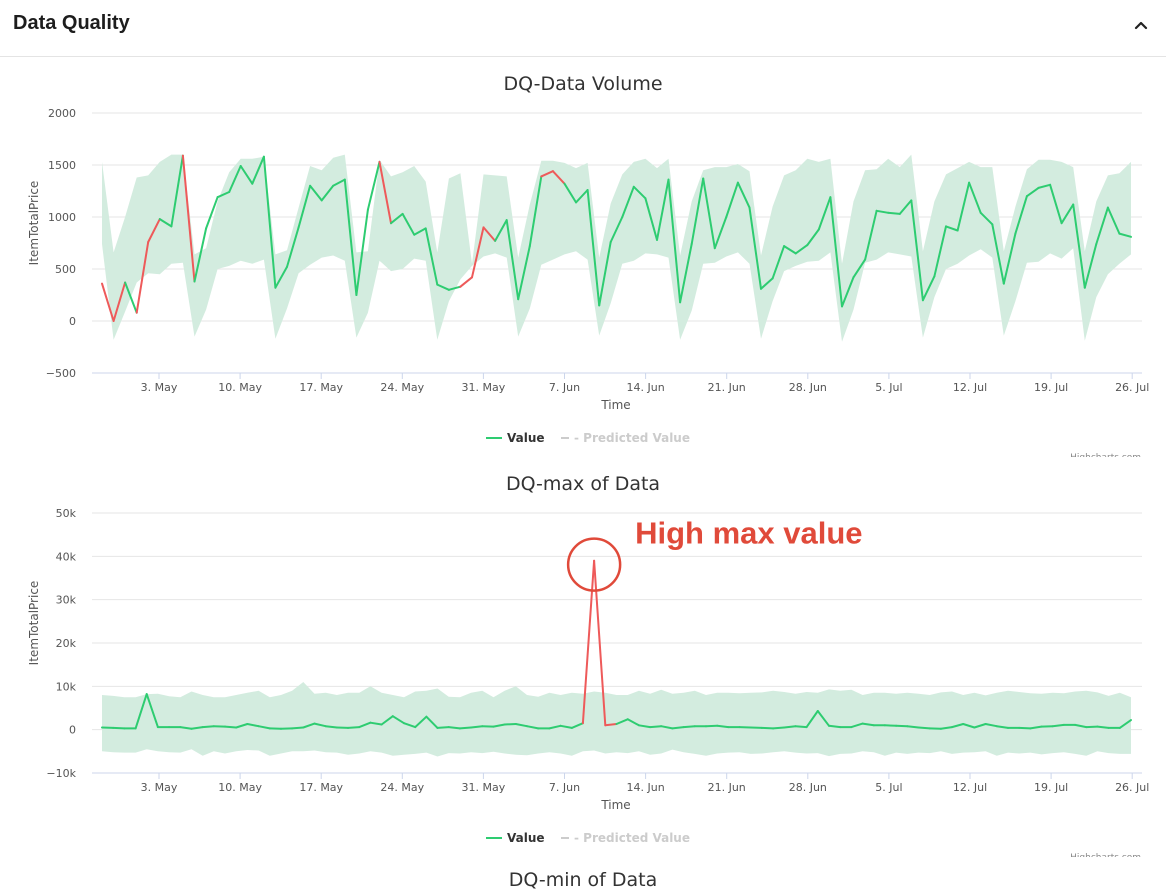 The width and height of the screenshot is (1166, 891). Describe the element at coordinates (65, 269) in the screenshot. I see `y-tick-label: 500` at that location.